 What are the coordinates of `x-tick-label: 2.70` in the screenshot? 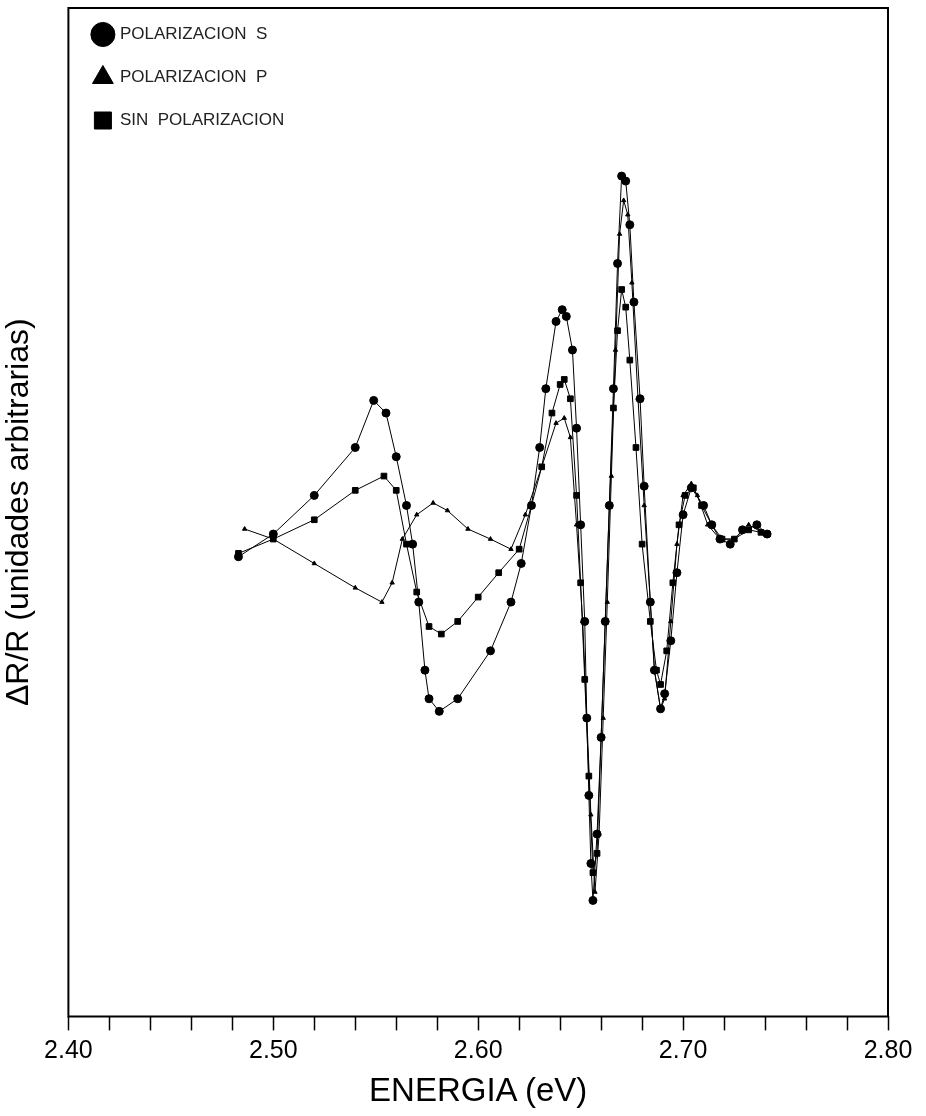 It's located at (683, 1049).